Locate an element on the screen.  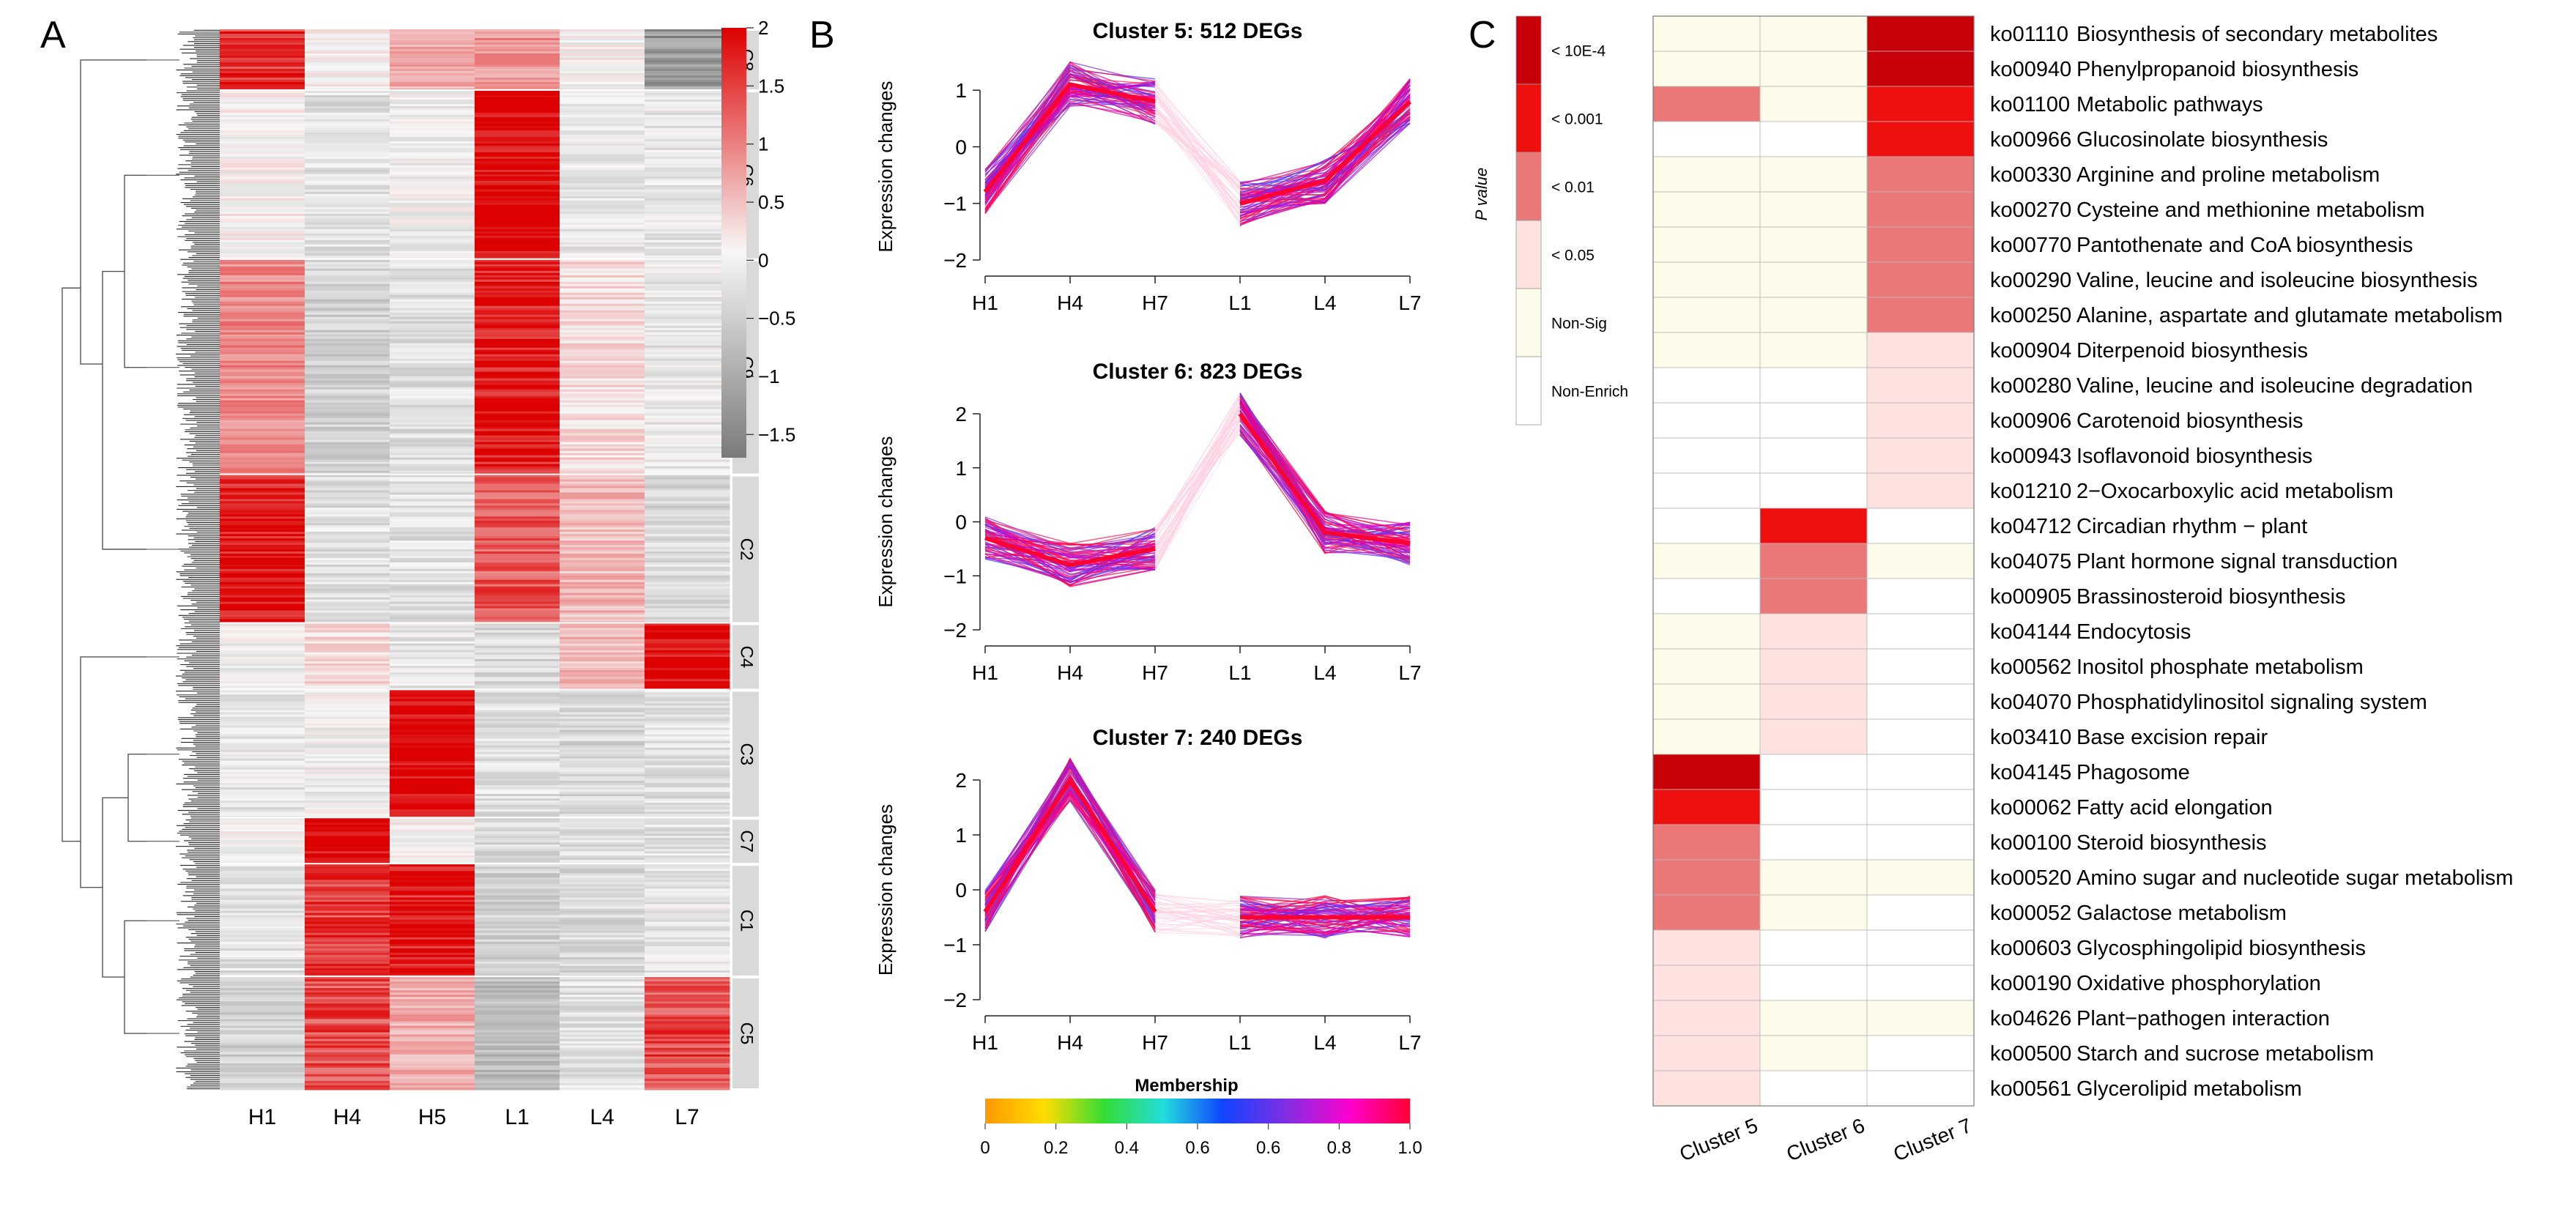
enrichment-column-label: Cluster 6 is located at coordinates (1825, 1140).